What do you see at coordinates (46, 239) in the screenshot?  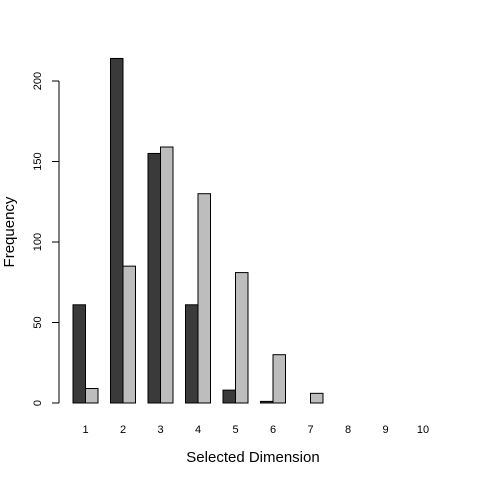 I see `y-axis: 0 50 100 150 200` at bounding box center [46, 239].